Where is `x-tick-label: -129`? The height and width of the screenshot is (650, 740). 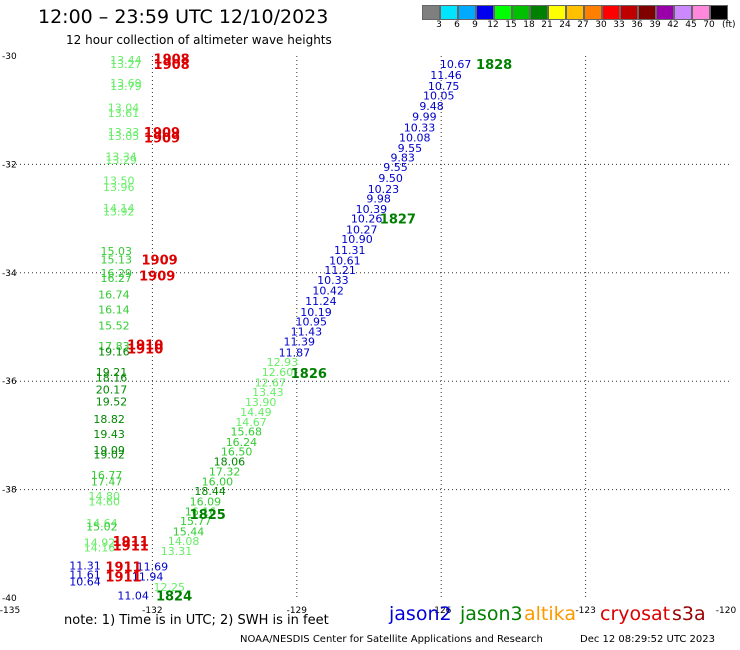 x-tick-label: -129 is located at coordinates (297, 611).